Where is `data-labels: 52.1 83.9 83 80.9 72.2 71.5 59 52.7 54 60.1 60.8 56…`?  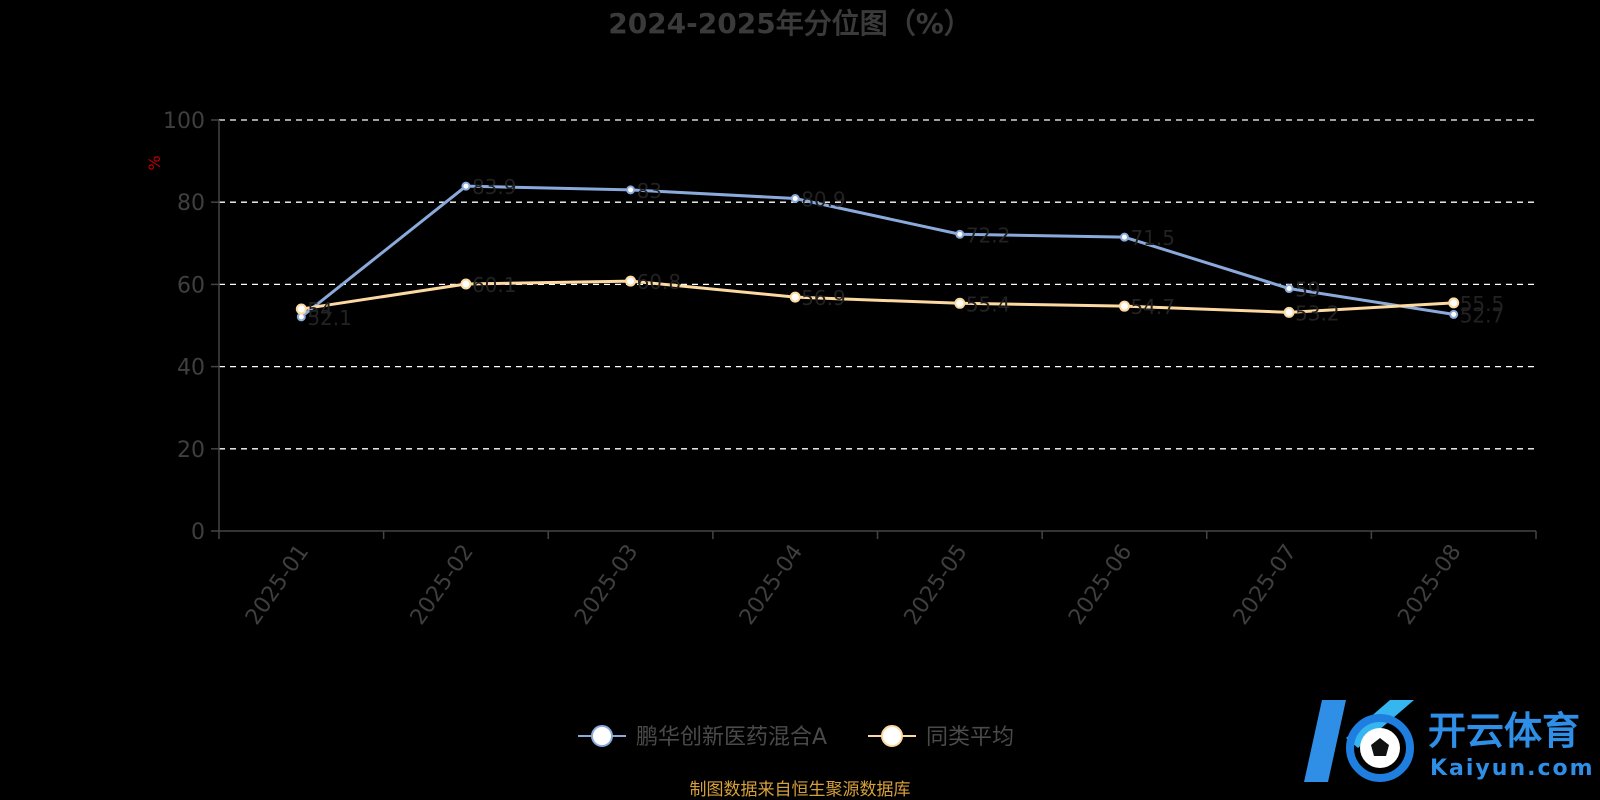 data-labels: 52.1 83.9 83 80.9 72.2 71.5 59 52.7 54 60.1 60.8 56… is located at coordinates (905, 252).